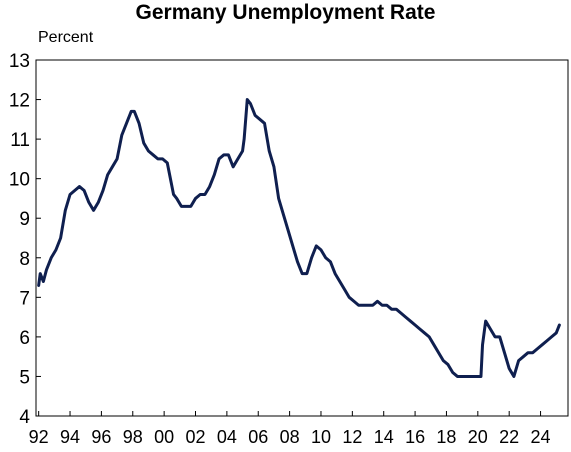 The image size is (571, 452). I want to click on x-tick-label: 04, so click(227, 437).